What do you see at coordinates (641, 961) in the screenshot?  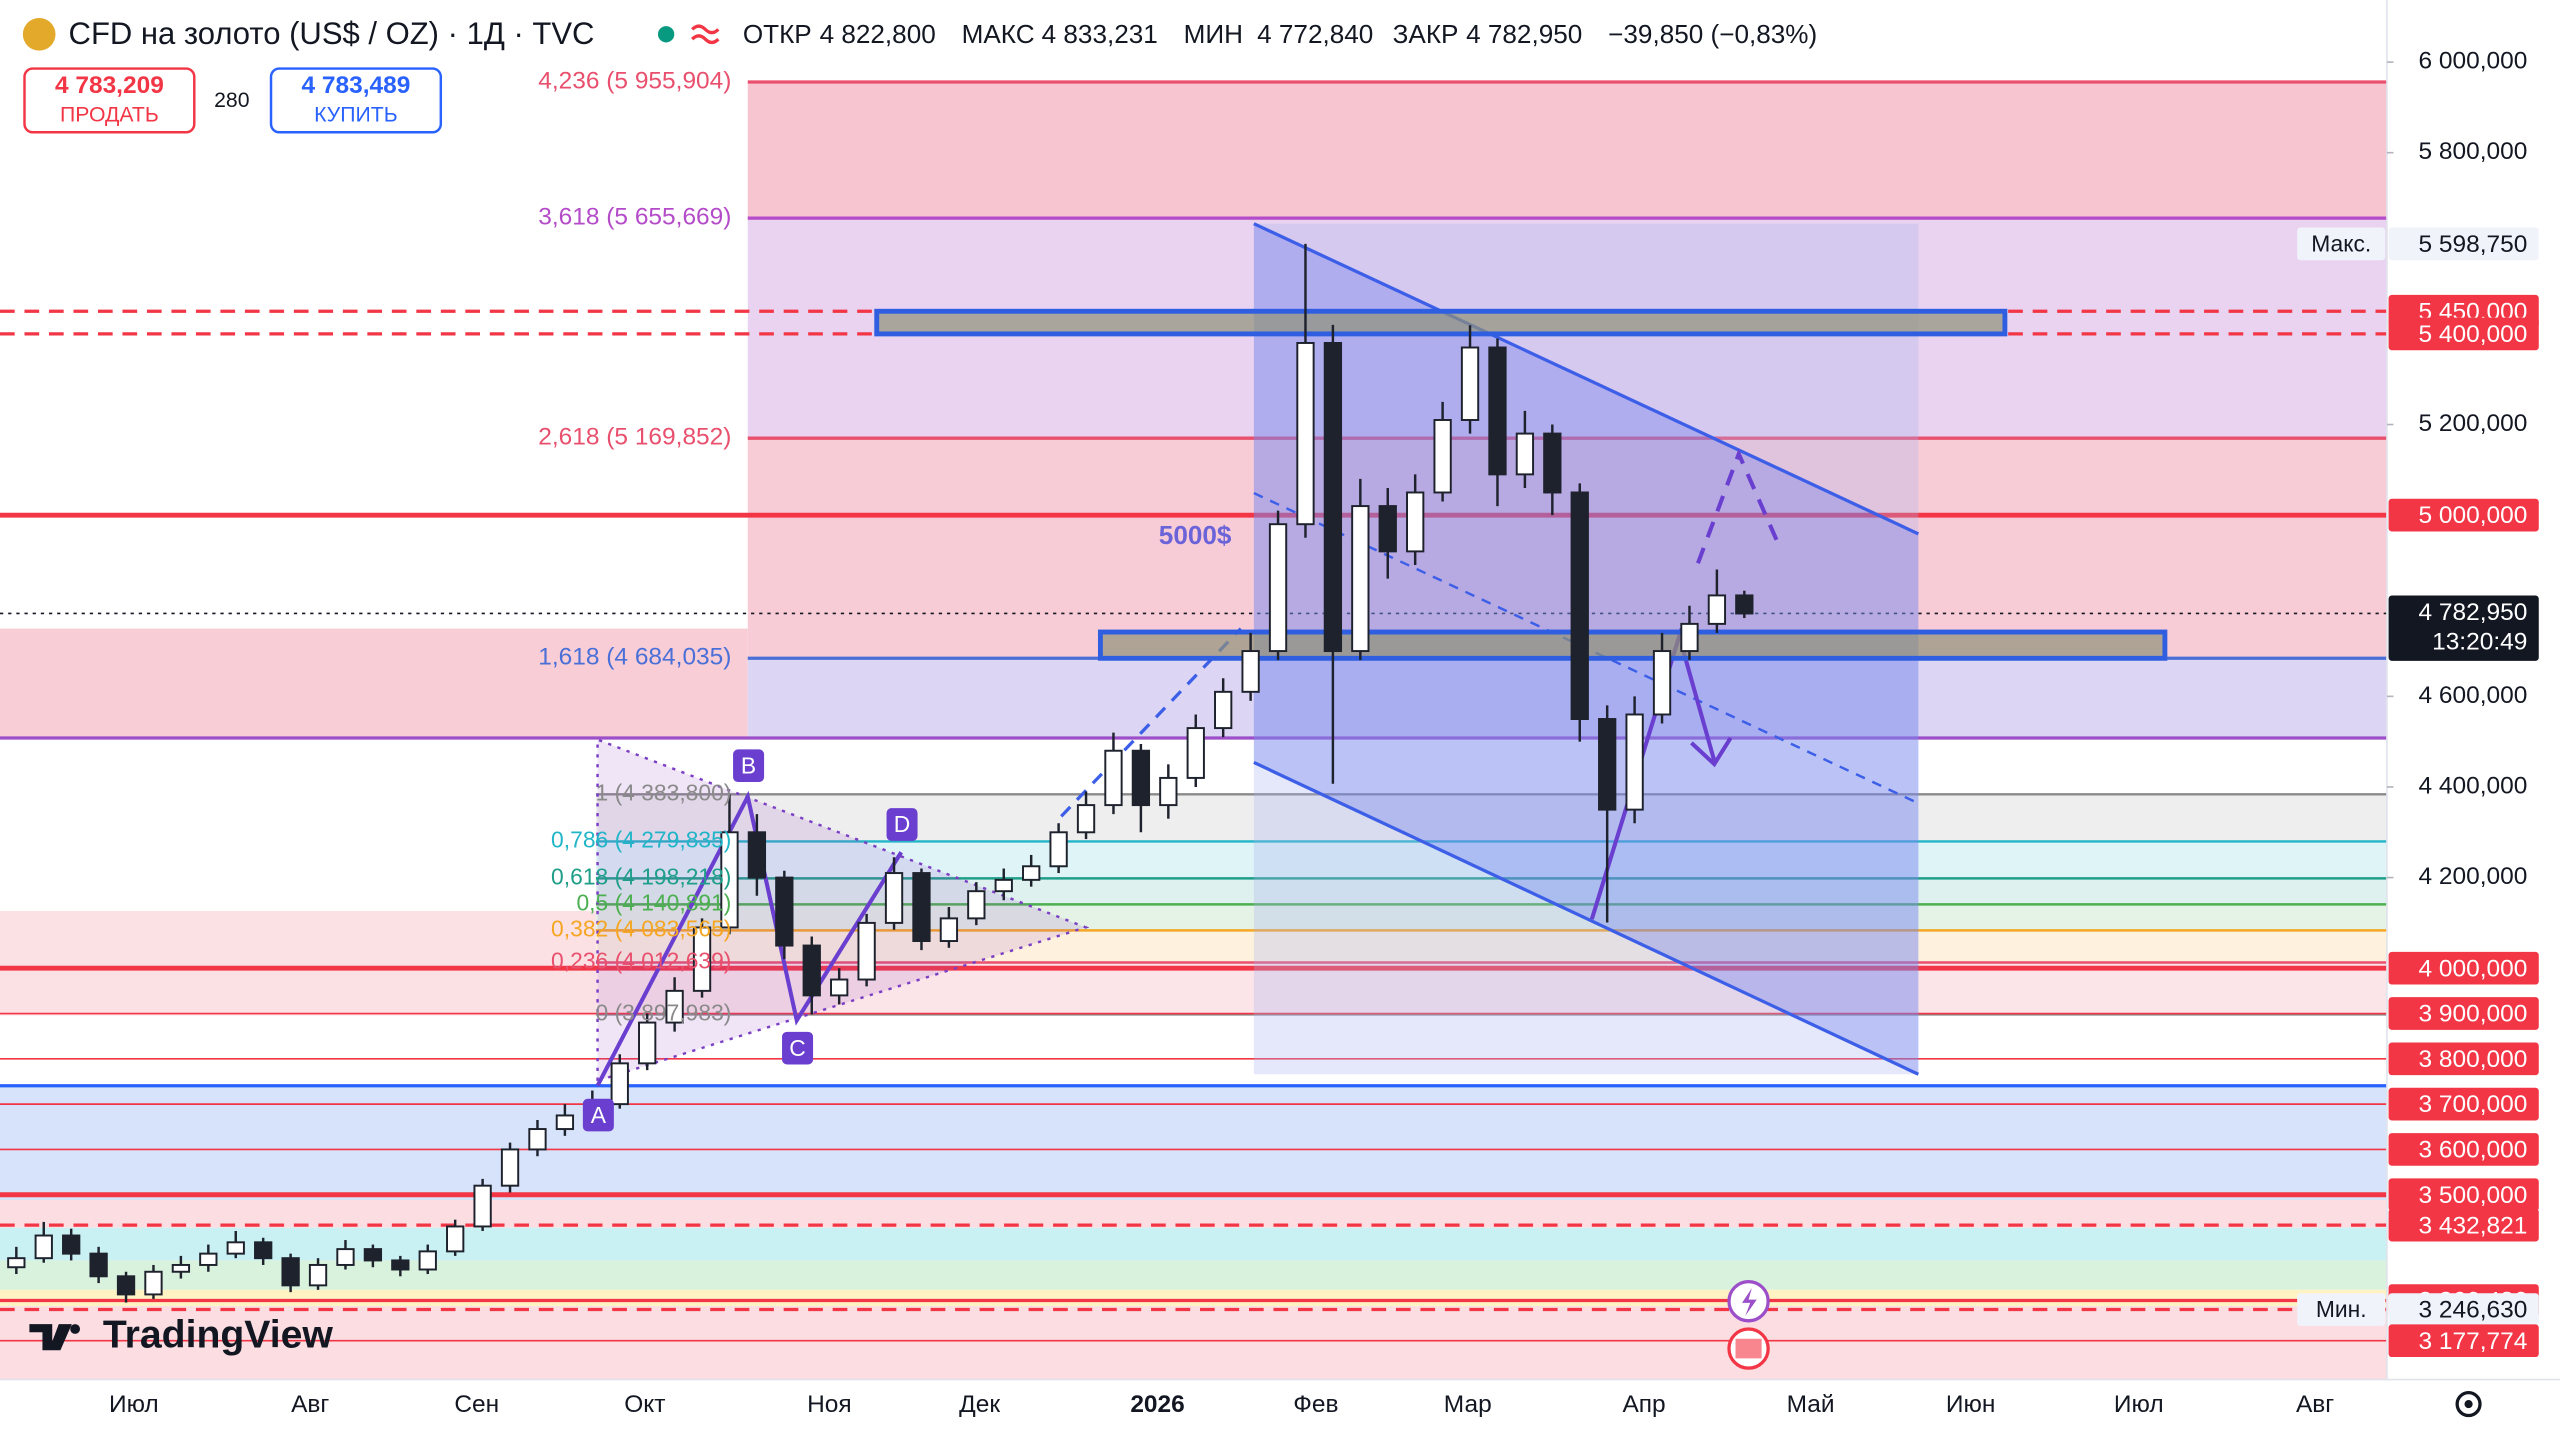 I see `retracement-label: 0,236 (4 012,639)` at bounding box center [641, 961].